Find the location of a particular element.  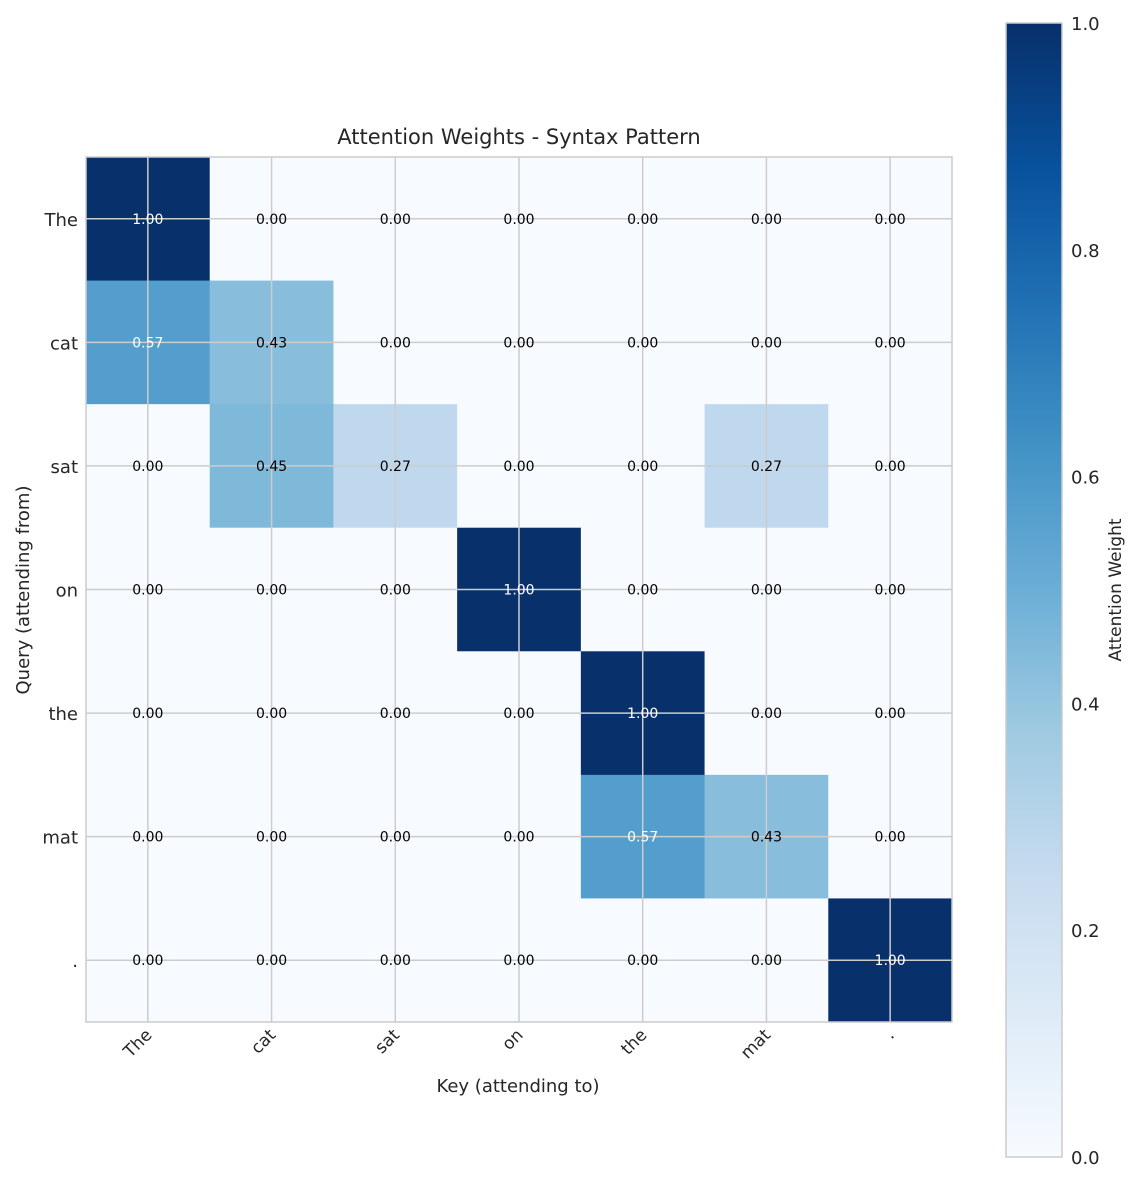

colorbar-tick-label: 0.0 is located at coordinates (1085, 1158).